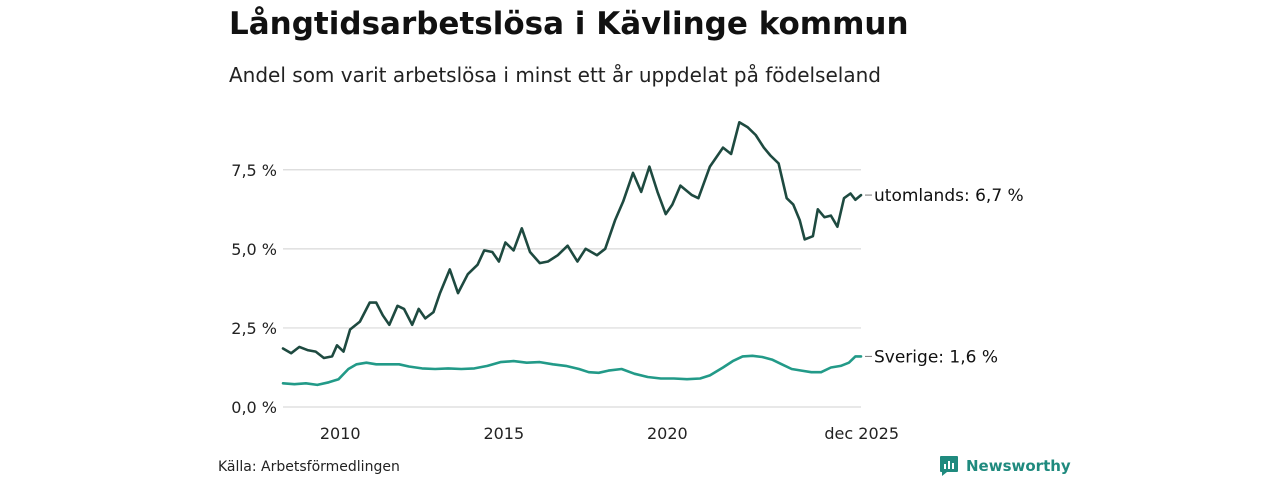 The image size is (1280, 480). Describe the element at coordinates (254, 289) in the screenshot. I see `y-axis-labels: 0,0 % 2,5 % 5,0 % 7,5 %` at that location.